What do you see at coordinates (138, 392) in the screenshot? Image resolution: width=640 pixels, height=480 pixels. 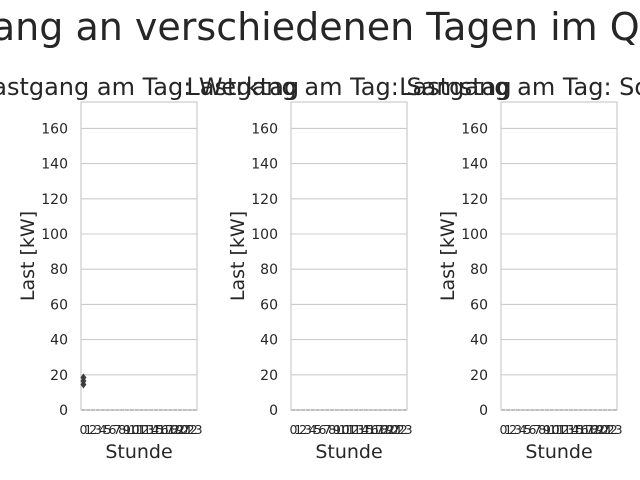 I see `data-marks` at bounding box center [138, 392].